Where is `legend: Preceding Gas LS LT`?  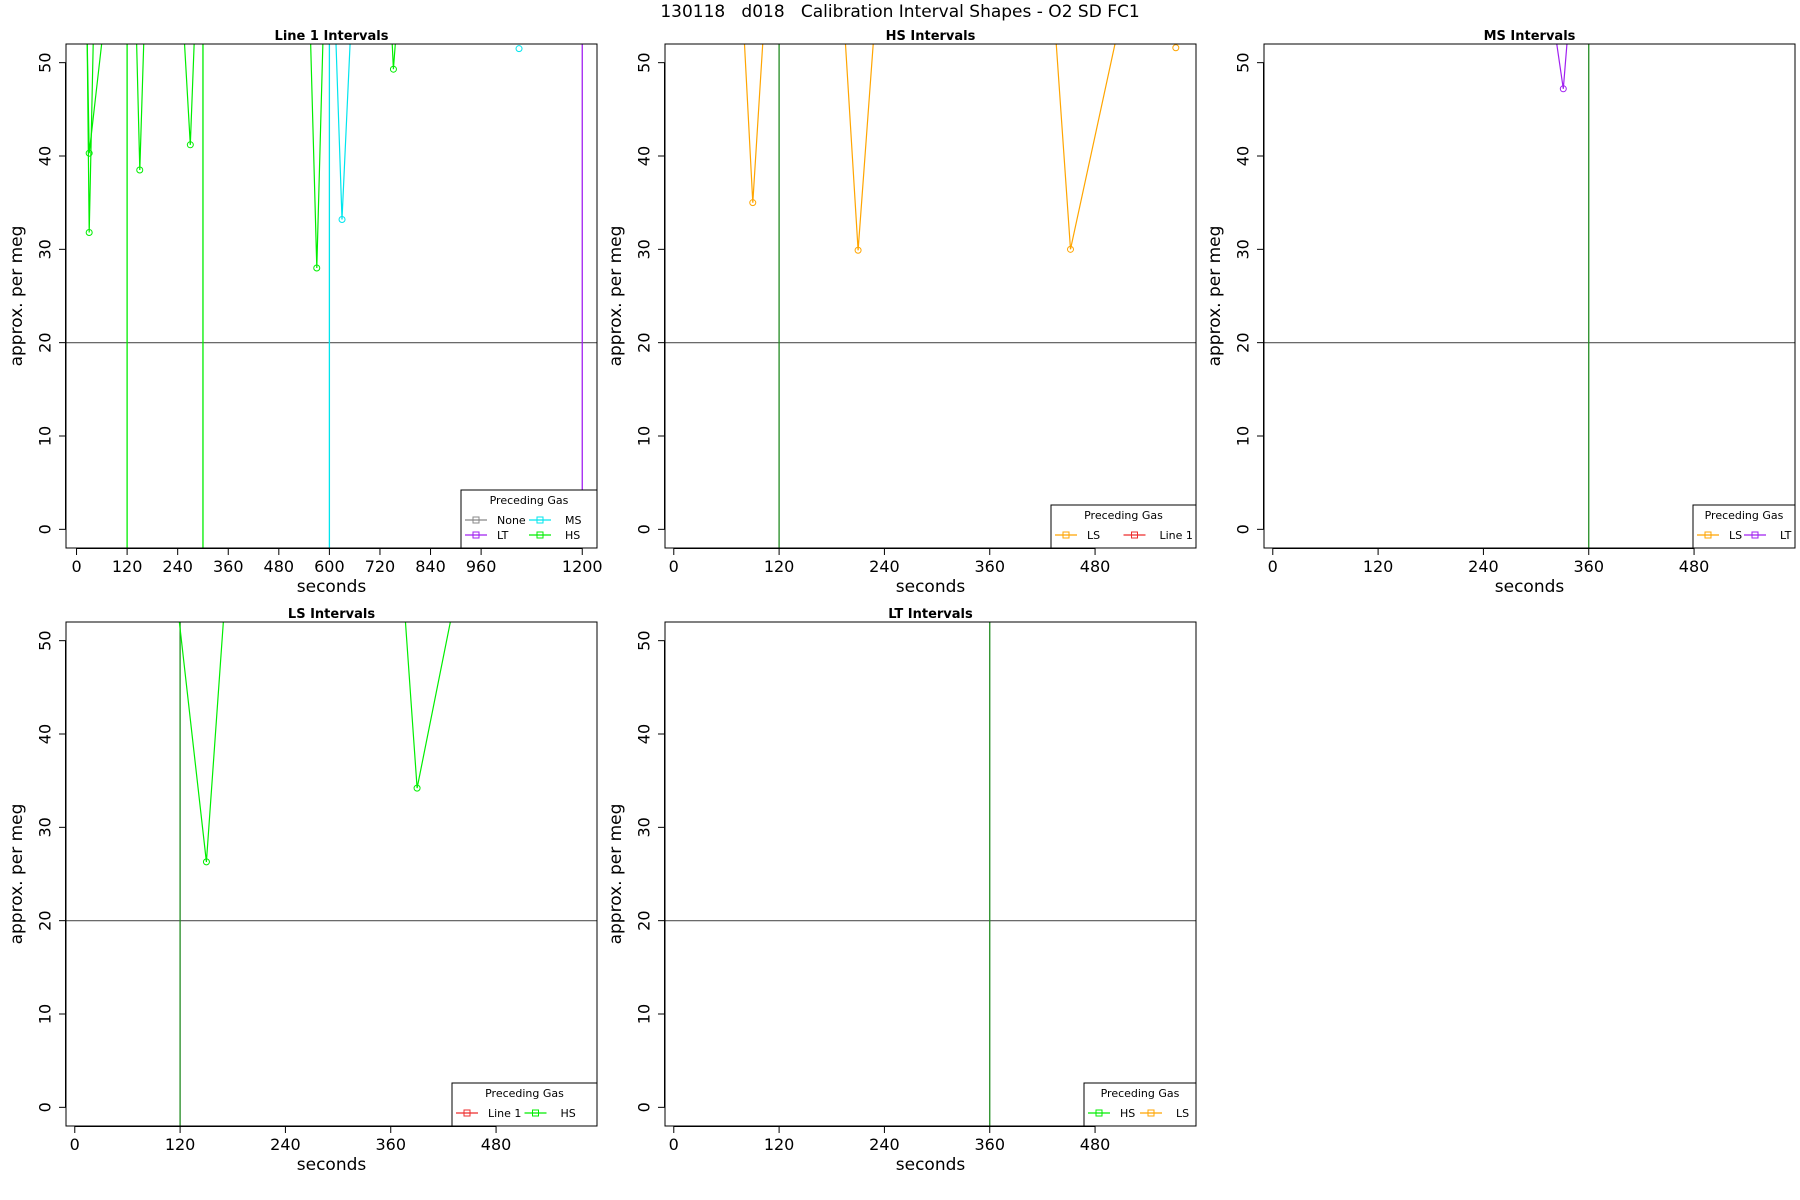 legend: Preceding Gas LS LT is located at coordinates (1744, 526).